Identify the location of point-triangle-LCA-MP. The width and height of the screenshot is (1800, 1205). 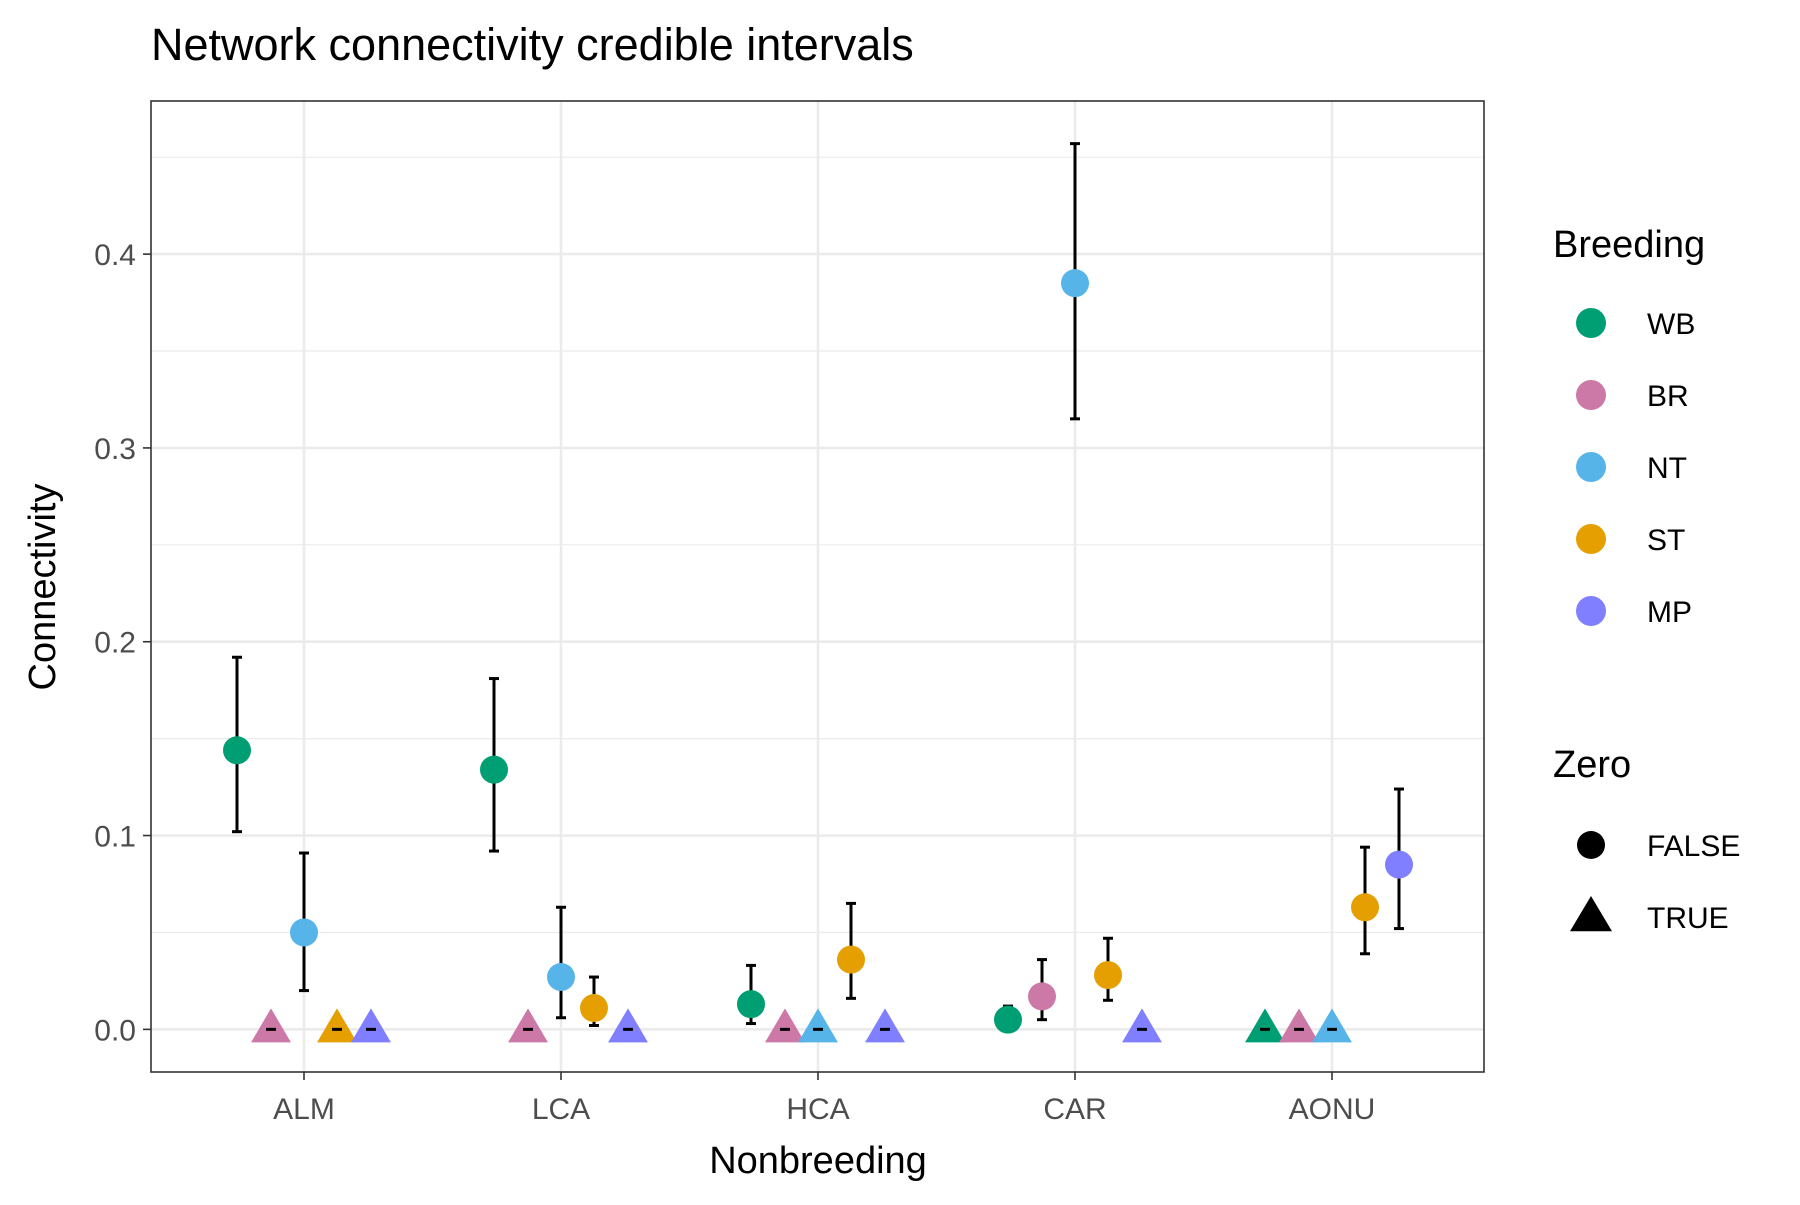
(628, 1025).